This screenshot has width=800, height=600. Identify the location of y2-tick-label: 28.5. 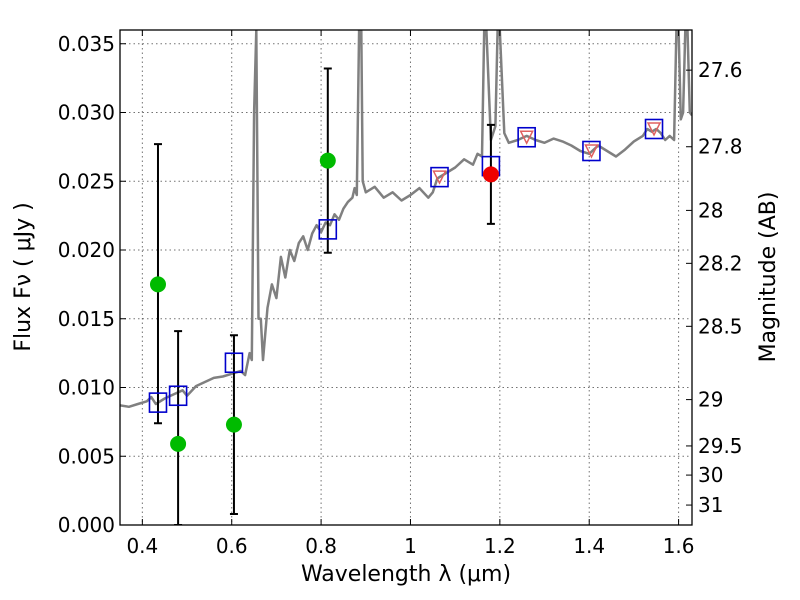
(720, 326).